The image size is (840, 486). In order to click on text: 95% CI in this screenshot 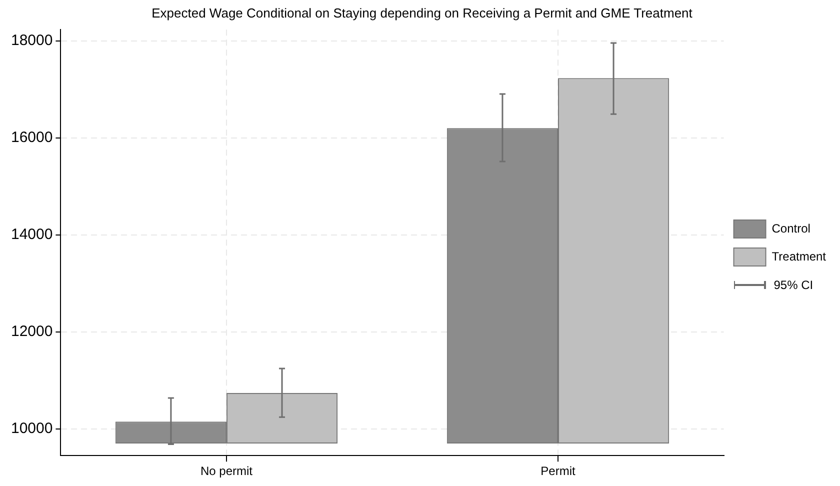, I will do `click(794, 285)`.